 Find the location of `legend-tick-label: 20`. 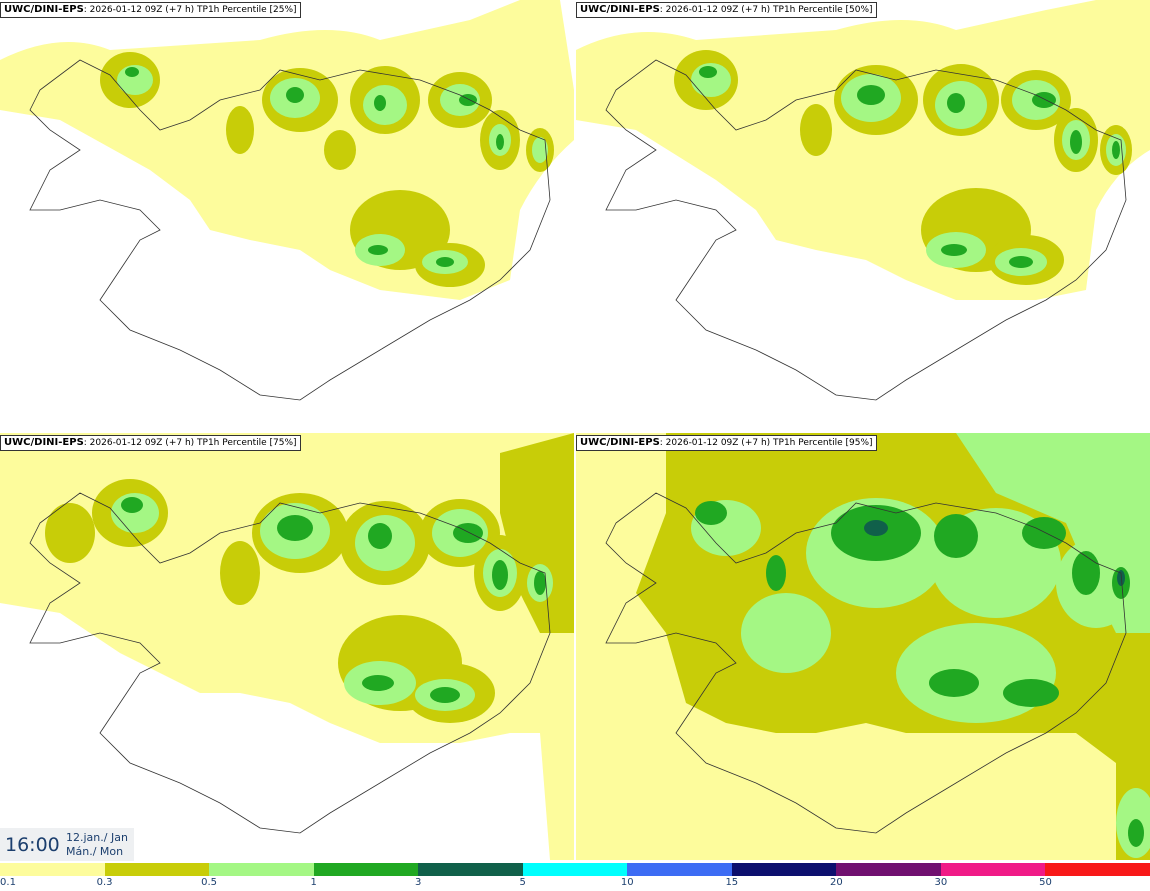

legend-tick-label: 20 is located at coordinates (836, 882).